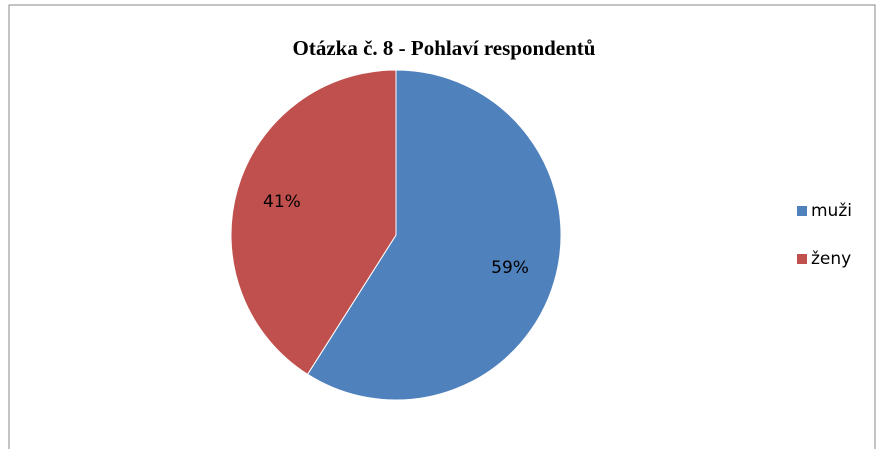 This screenshot has height=449, width=880. What do you see at coordinates (313, 222) in the screenshot?
I see `pie-slice` at bounding box center [313, 222].